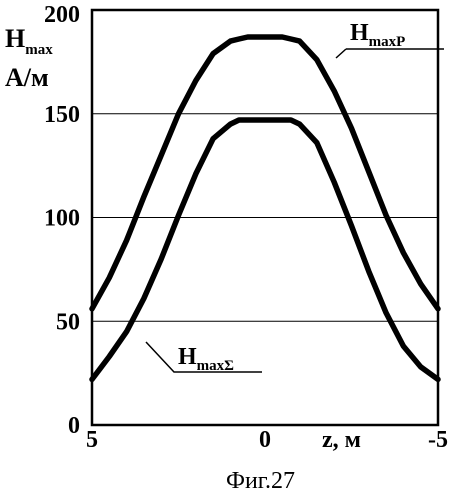 The image size is (457, 500). What do you see at coordinates (92, 440) in the screenshot?
I see `x-tick-label: 5` at bounding box center [92, 440].